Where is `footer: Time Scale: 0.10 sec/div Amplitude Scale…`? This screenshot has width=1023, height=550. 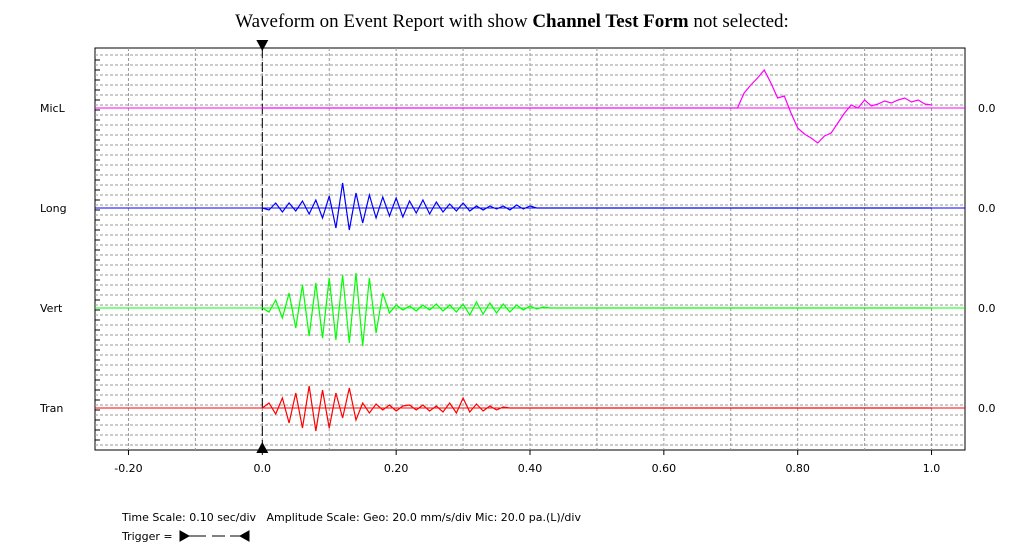 footer: Time Scale: 0.10 sec/div Amplitude Scale… is located at coordinates (351, 517).